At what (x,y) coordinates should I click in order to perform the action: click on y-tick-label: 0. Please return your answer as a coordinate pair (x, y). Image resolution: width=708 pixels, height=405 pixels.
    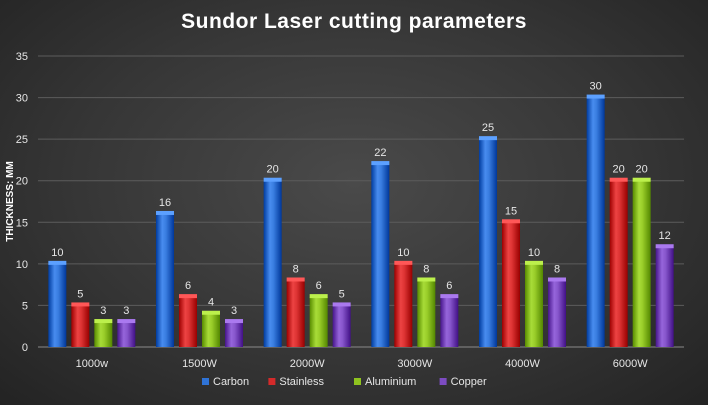
    Looking at the image, I should click on (25, 348).